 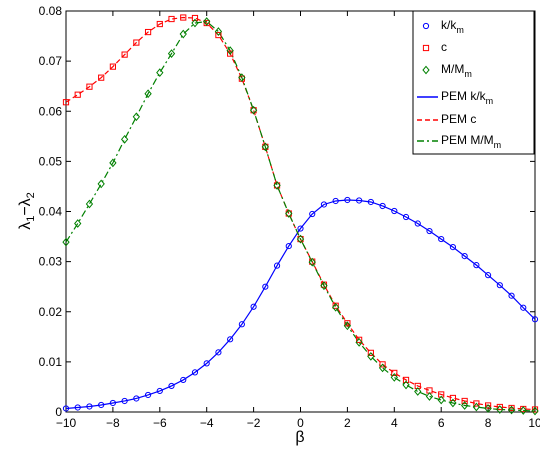 I want to click on y-axis-label-group: λ1−λ2, so click(x=27, y=211).